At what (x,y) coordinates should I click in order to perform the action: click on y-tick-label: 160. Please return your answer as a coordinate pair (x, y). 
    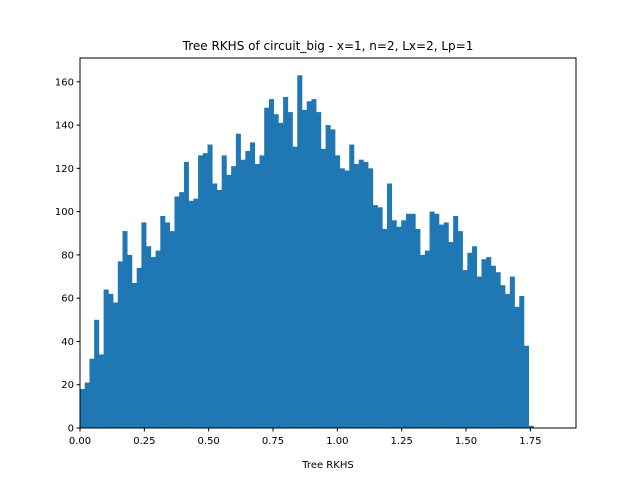
    Looking at the image, I should click on (64, 82).